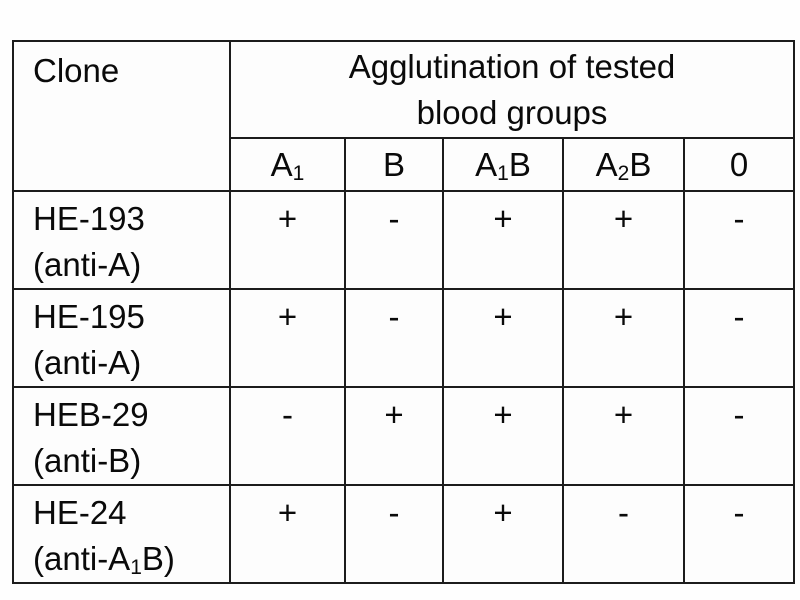 The height and width of the screenshot is (600, 800). Describe the element at coordinates (87, 460) in the screenshot. I see `clone-spec: (anti-B)` at that location.